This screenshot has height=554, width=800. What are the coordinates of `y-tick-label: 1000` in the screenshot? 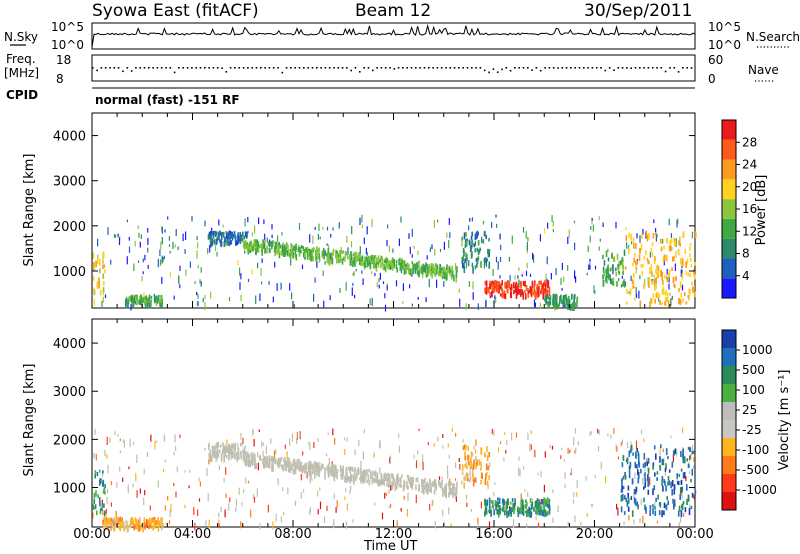 It's located at (69, 272).